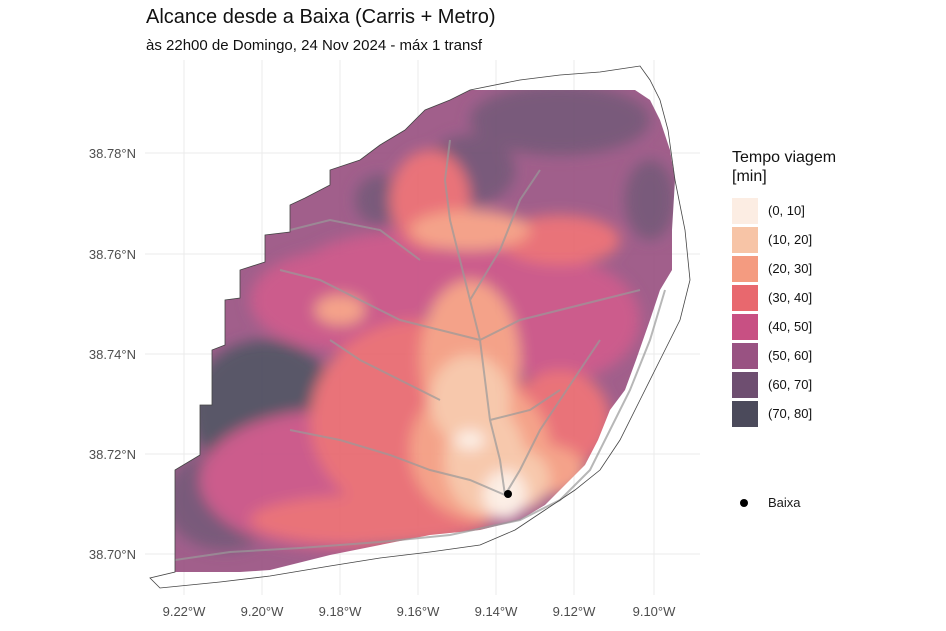  I want to click on legend-label: (70, 80], so click(790, 413).